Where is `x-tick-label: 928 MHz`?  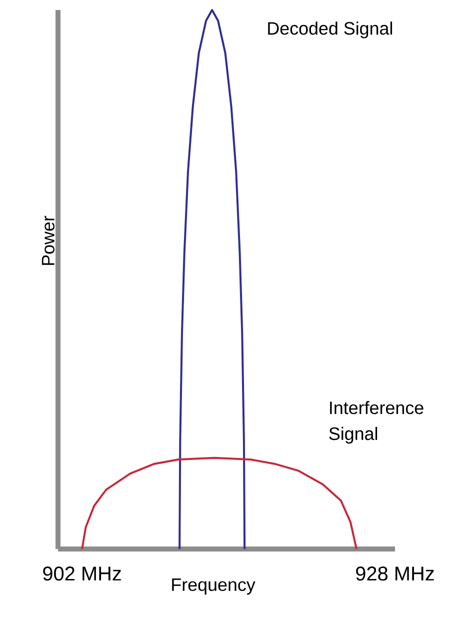
x-tick-label: 928 MHz is located at coordinates (395, 573).